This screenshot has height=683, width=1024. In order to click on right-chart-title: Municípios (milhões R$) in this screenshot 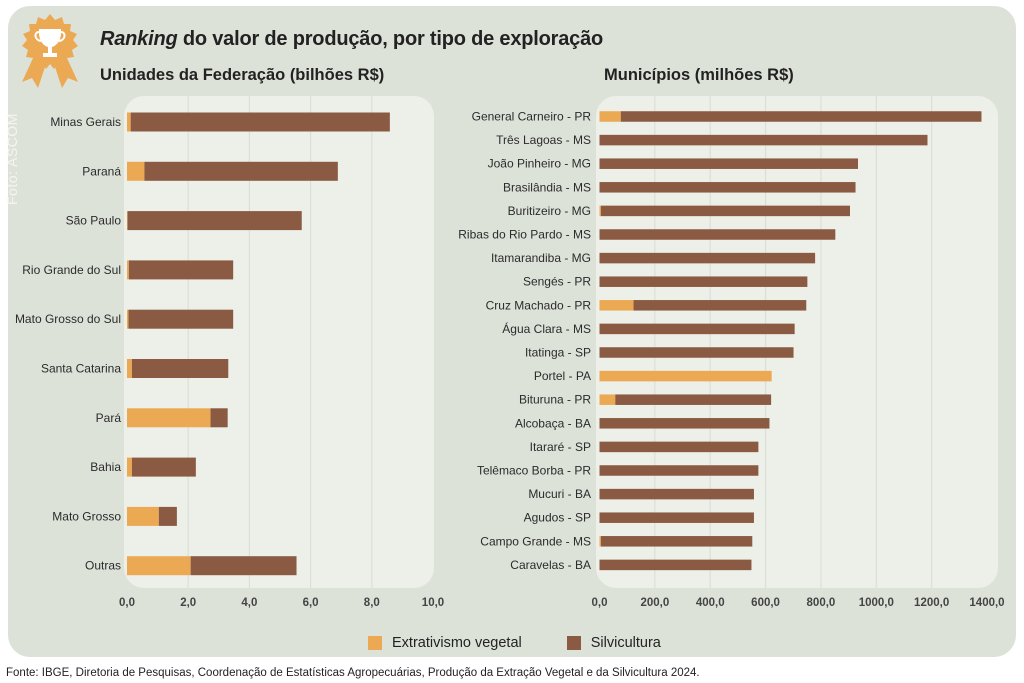, I will do `click(699, 75)`.